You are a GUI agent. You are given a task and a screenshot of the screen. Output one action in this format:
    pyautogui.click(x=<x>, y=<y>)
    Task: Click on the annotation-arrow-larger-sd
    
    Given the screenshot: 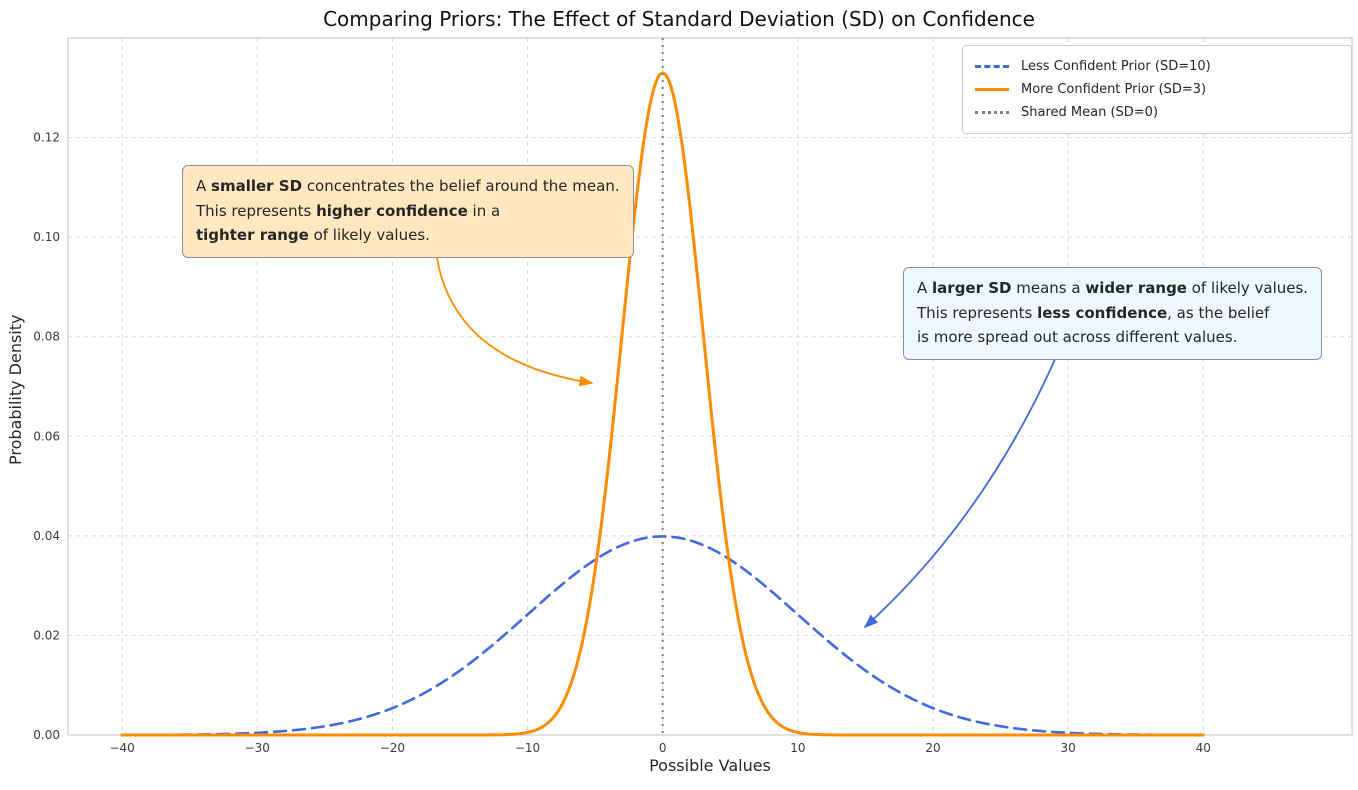 What is the action you would take?
    pyautogui.click(x=962, y=488)
    